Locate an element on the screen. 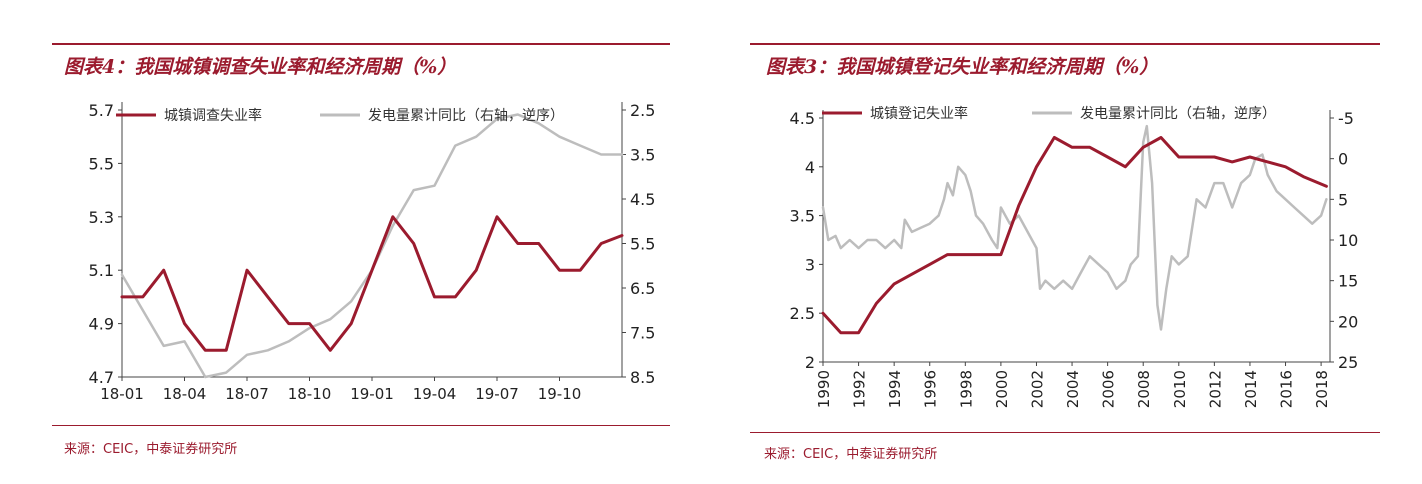 This screenshot has height=484, width=1422. y-left-tick-label: 5.3 is located at coordinates (101, 217).